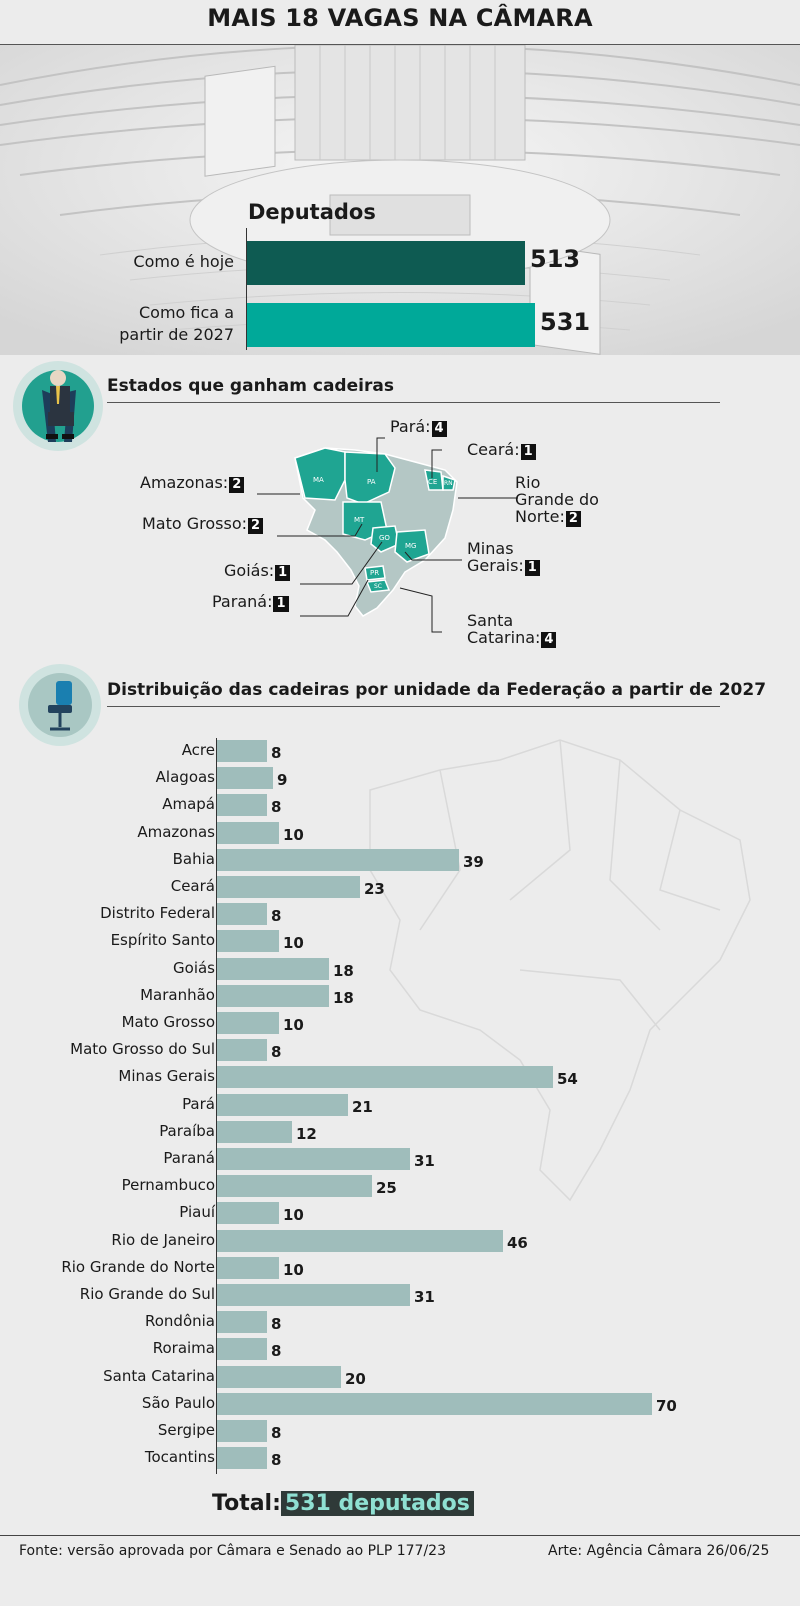  Describe the element at coordinates (565, 322) in the screenshot. I see `summary-value-2027: 531` at that location.